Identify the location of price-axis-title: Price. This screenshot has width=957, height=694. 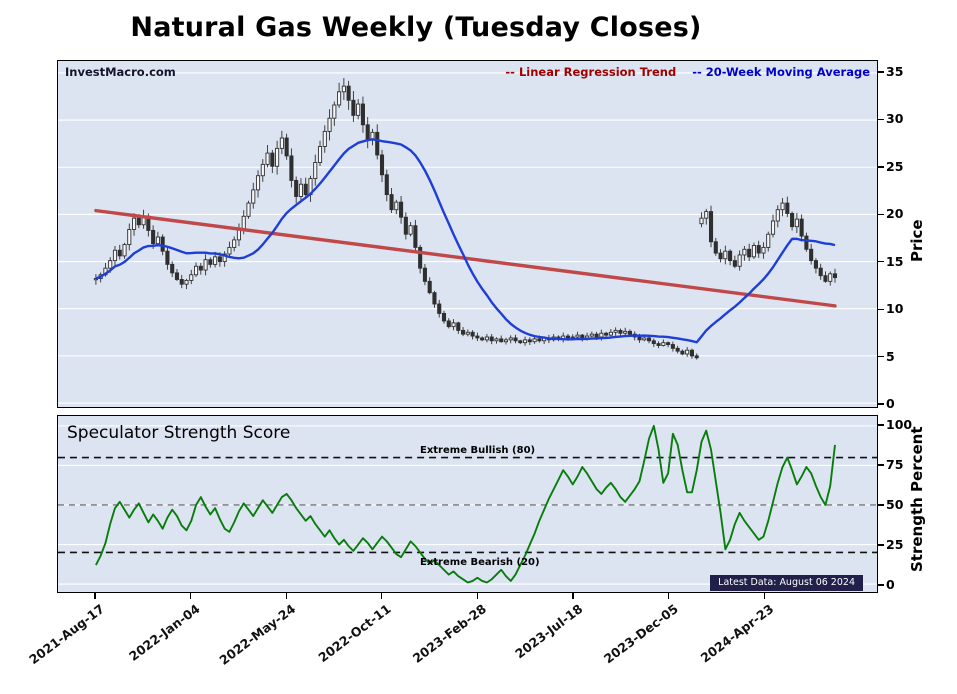
(917, 240).